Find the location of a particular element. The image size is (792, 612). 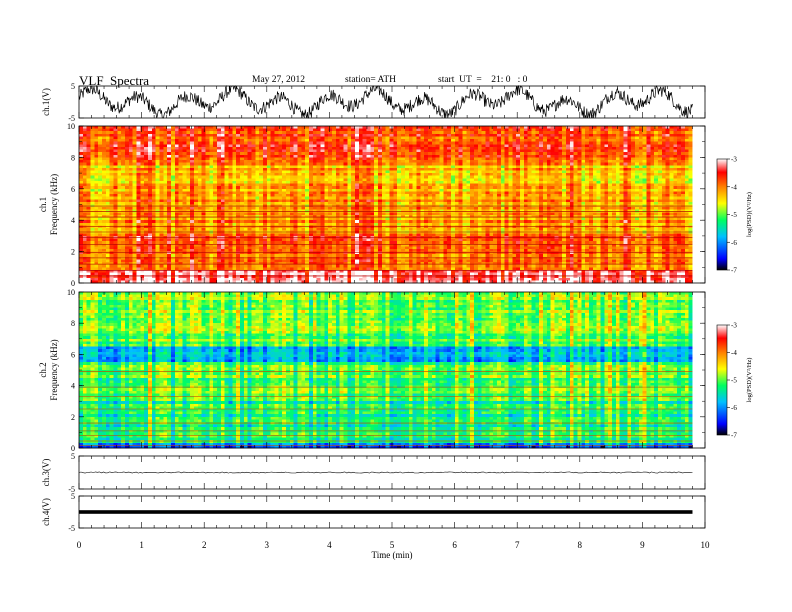

x-tick-label: 6 is located at coordinates (454, 545).